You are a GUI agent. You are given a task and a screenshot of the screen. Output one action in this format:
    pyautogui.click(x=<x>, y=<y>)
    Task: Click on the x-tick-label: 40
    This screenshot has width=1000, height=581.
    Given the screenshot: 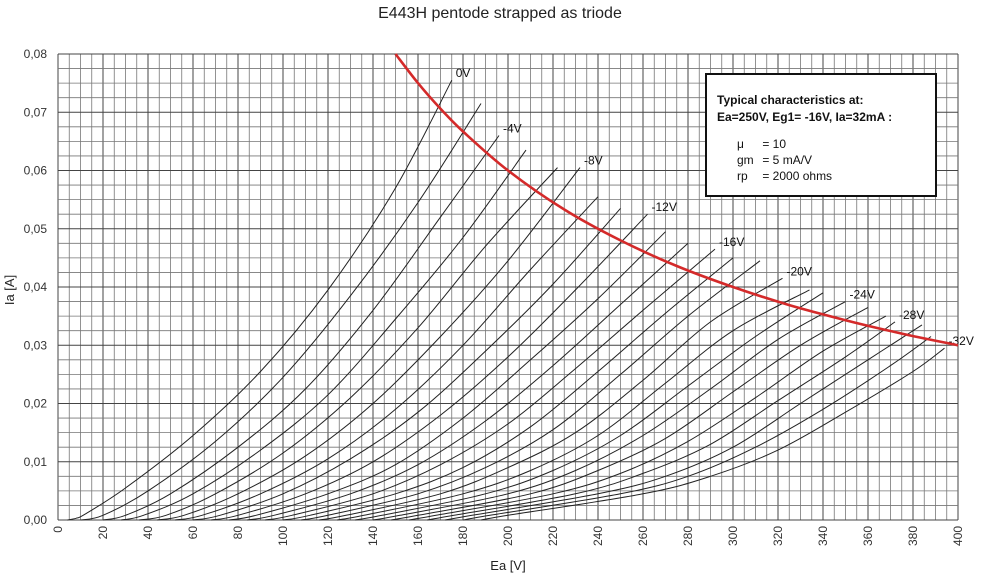 What is the action you would take?
    pyautogui.click(x=148, y=533)
    